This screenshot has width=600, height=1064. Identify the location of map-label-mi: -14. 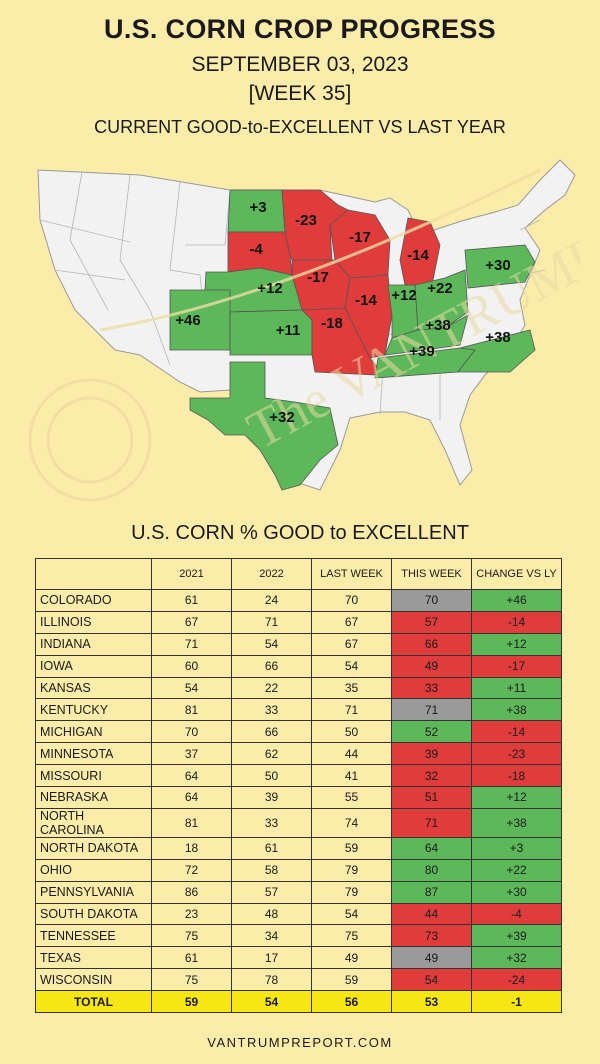
(418, 255).